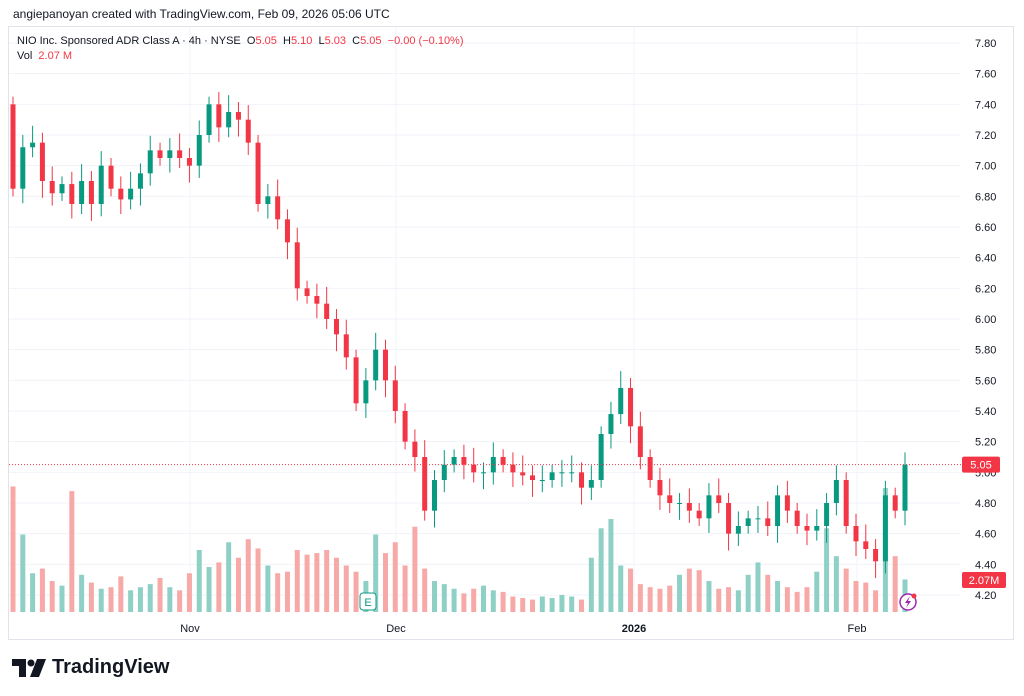  What do you see at coordinates (368, 601) in the screenshot?
I see `earnings-marker` at bounding box center [368, 601].